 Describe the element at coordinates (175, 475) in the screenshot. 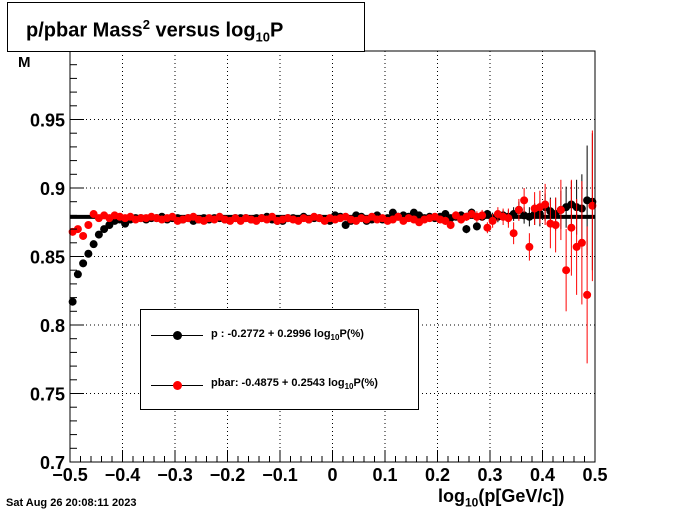

I see `x-tick-label: −0.3` at that location.